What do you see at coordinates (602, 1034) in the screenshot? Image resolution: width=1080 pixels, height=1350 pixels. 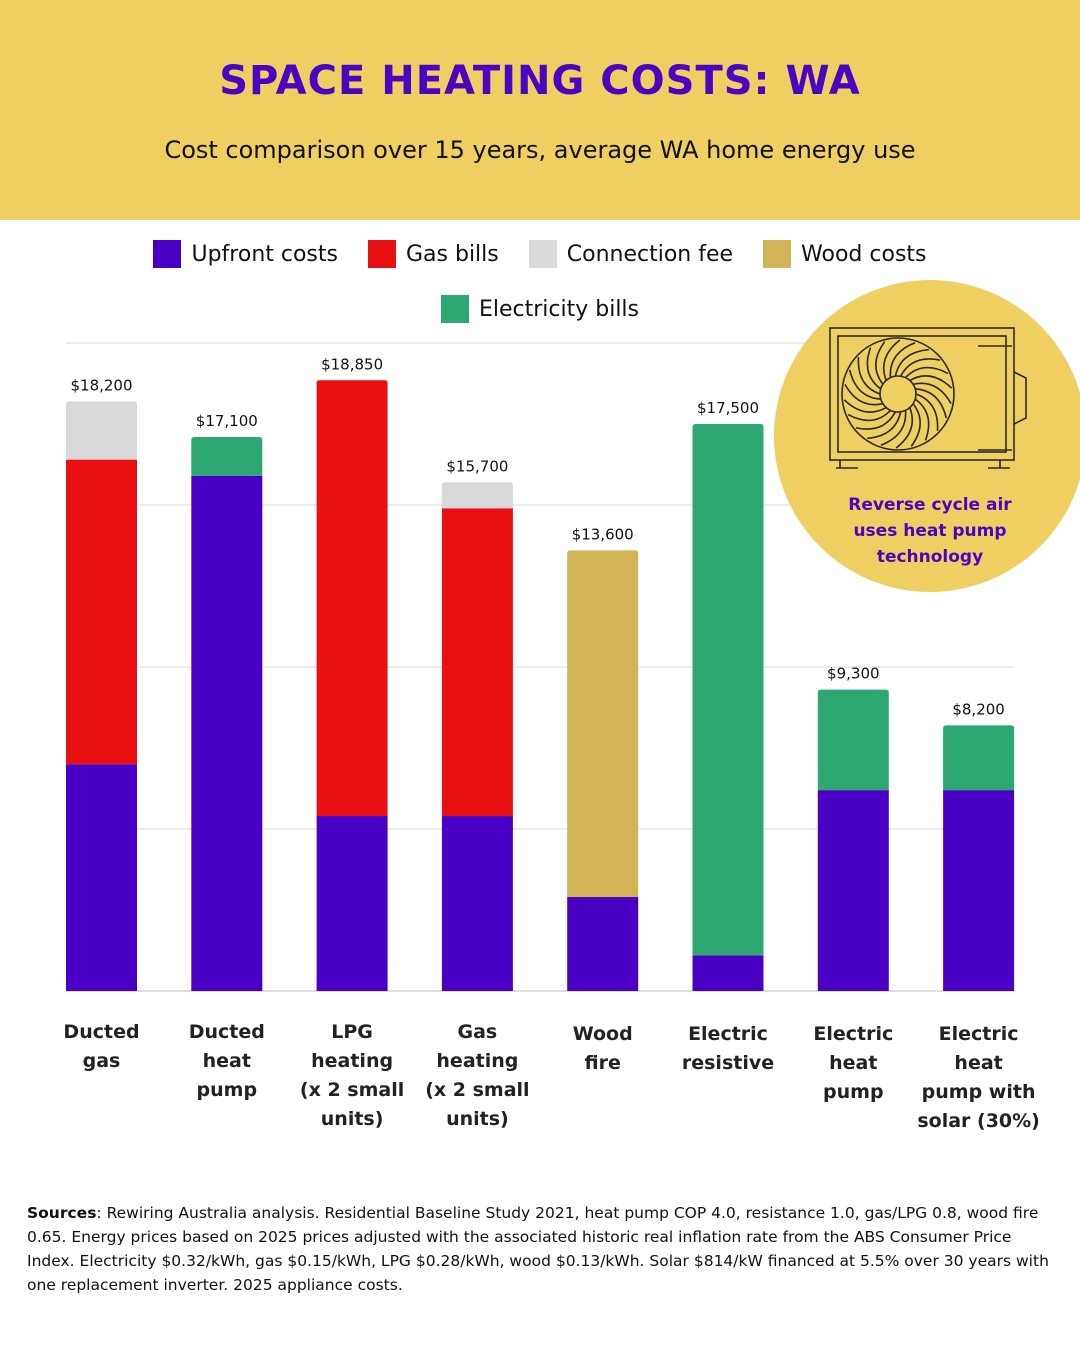 I see `category-label-line: Wood` at bounding box center [602, 1034].